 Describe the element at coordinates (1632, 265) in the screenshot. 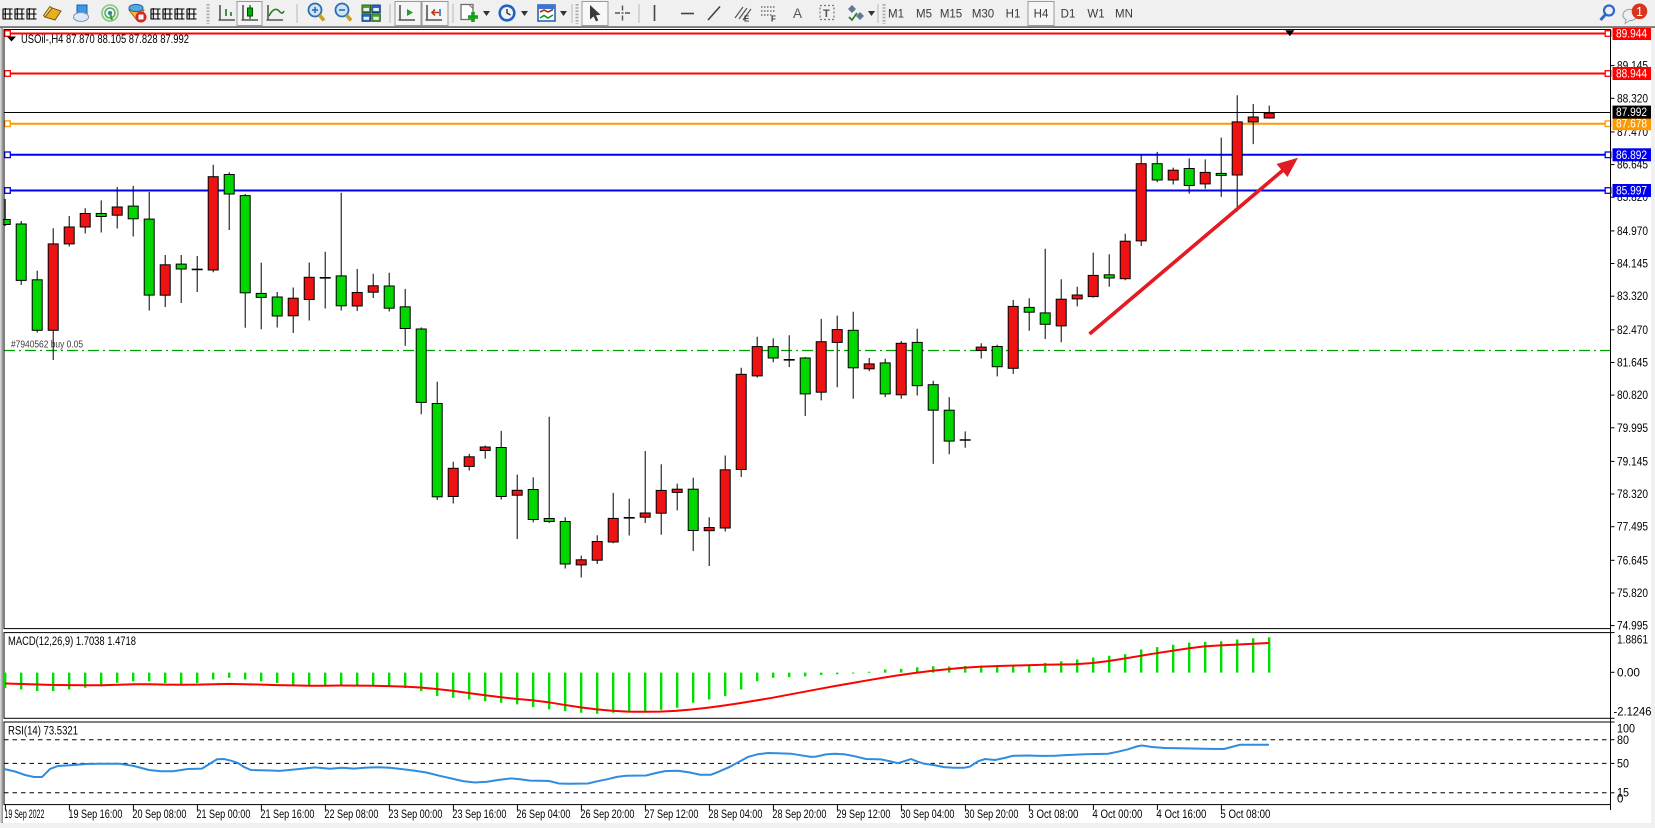

I see `svg-text: 84.145` at that location.